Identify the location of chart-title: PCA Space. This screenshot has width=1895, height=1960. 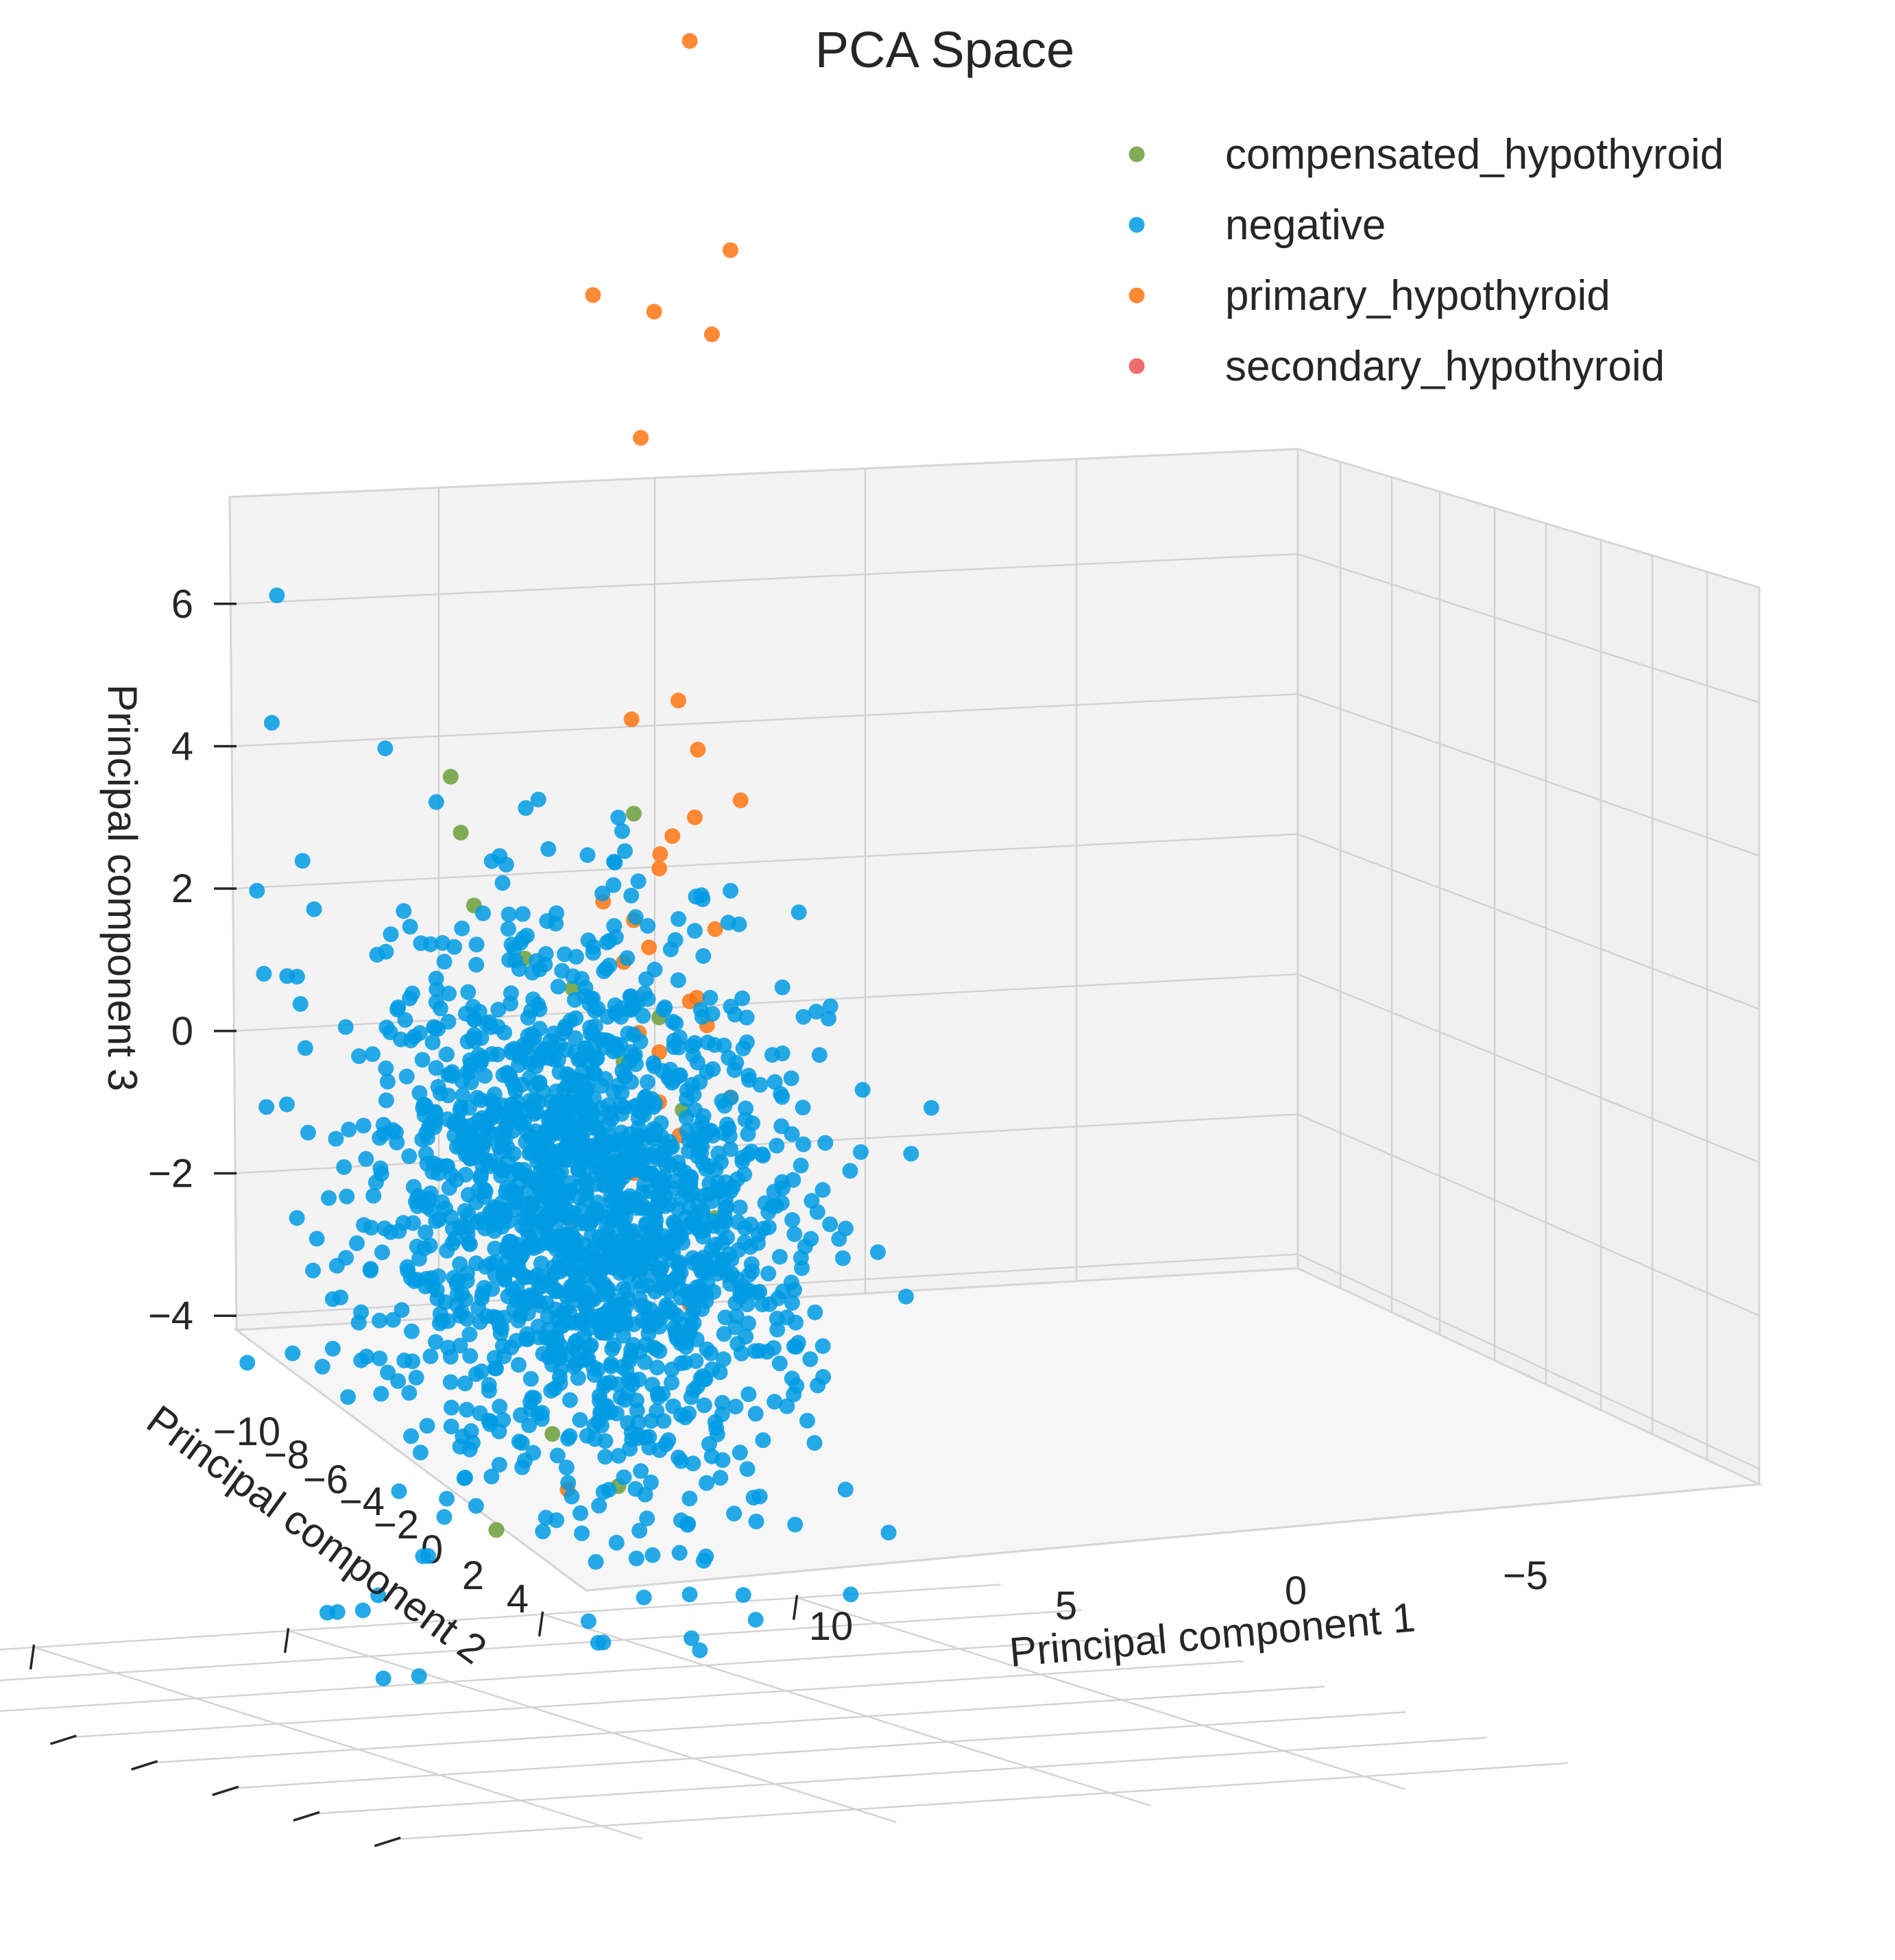
(944, 49).